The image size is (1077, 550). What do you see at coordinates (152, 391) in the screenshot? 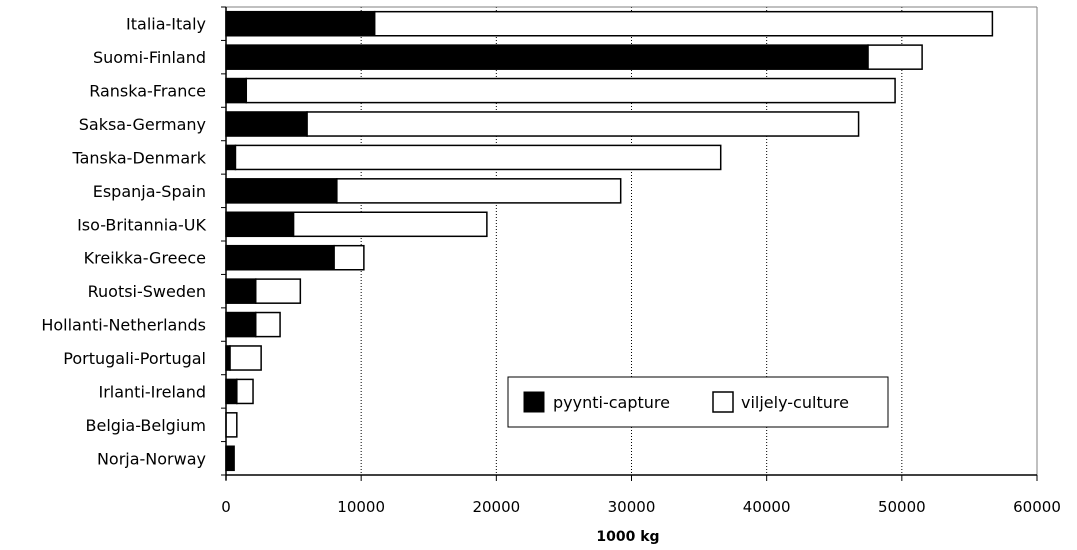
I see `category-label: Irlanti-Ireland` at bounding box center [152, 391].